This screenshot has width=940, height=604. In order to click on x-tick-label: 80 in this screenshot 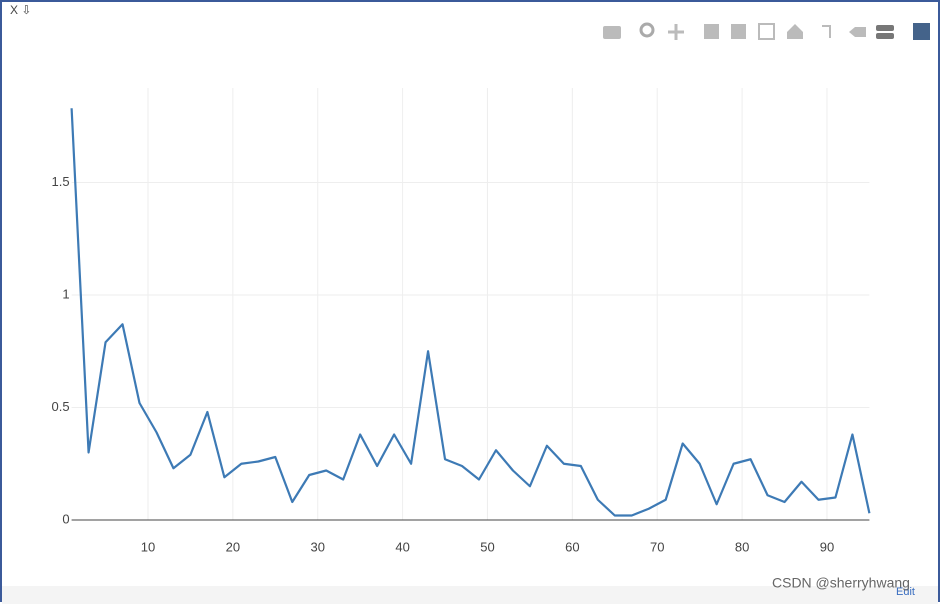, I will do `click(742, 546)`.